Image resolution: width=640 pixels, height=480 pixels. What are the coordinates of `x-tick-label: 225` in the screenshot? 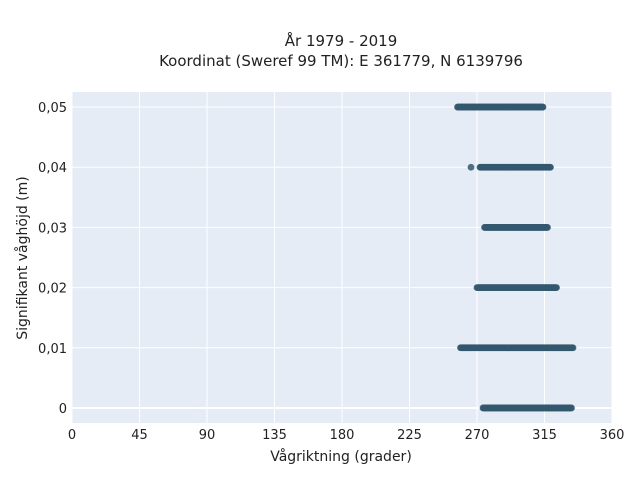 It's located at (409, 435).